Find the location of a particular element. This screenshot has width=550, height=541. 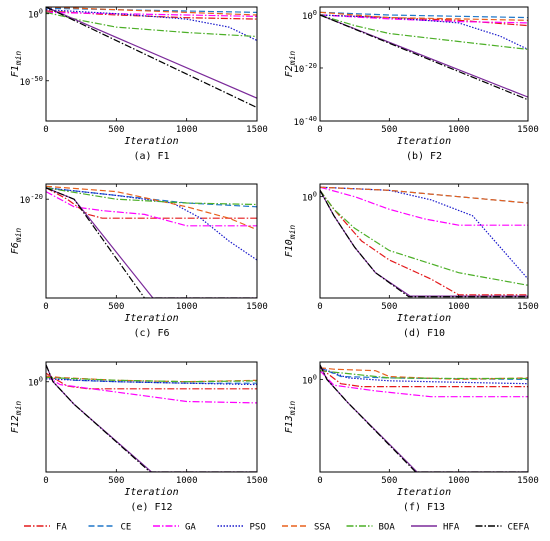

y-axis-label: F2min is located at coordinates (290, 64).